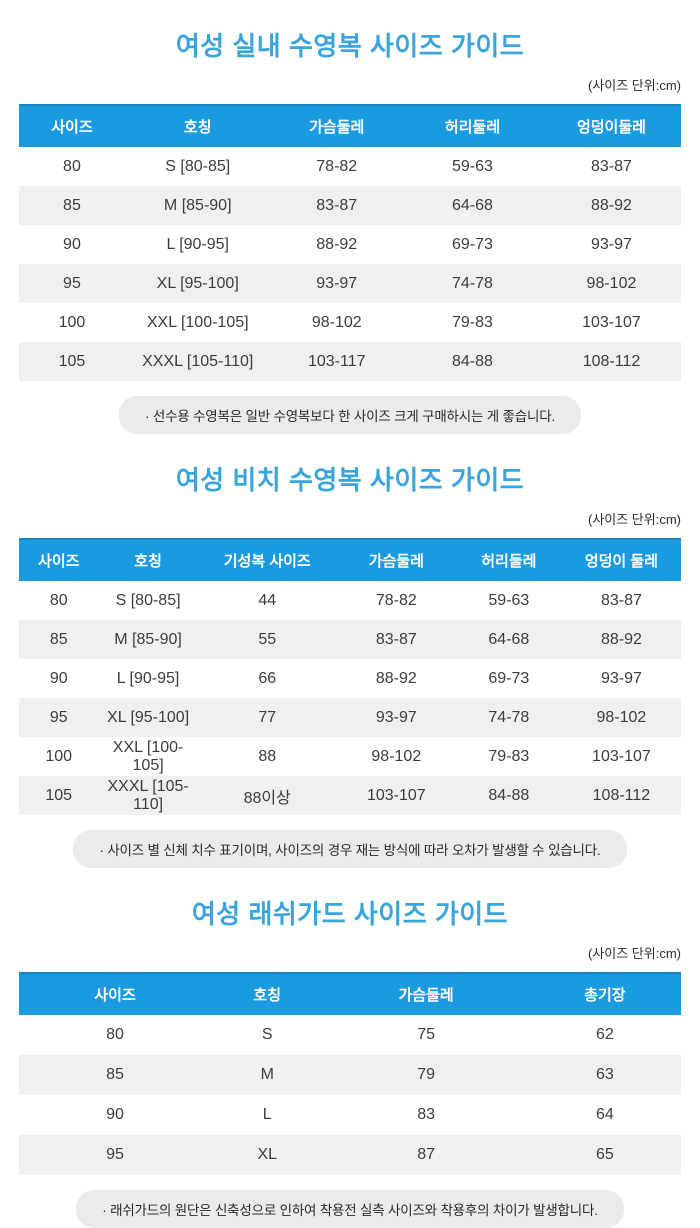 The height and width of the screenshot is (1228, 700). I want to click on table-cell: 44, so click(267, 600).